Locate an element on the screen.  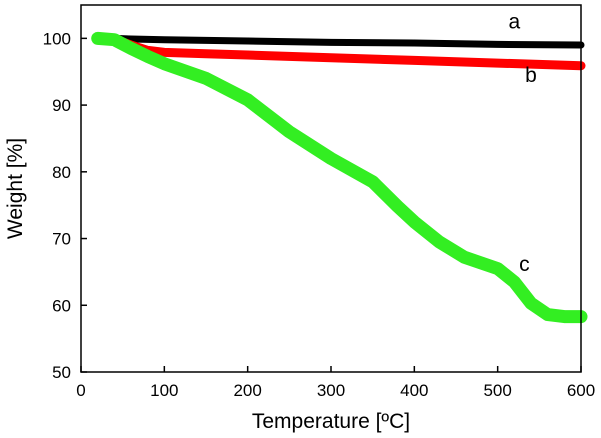
y-tick-label: 60 is located at coordinates (61, 305).